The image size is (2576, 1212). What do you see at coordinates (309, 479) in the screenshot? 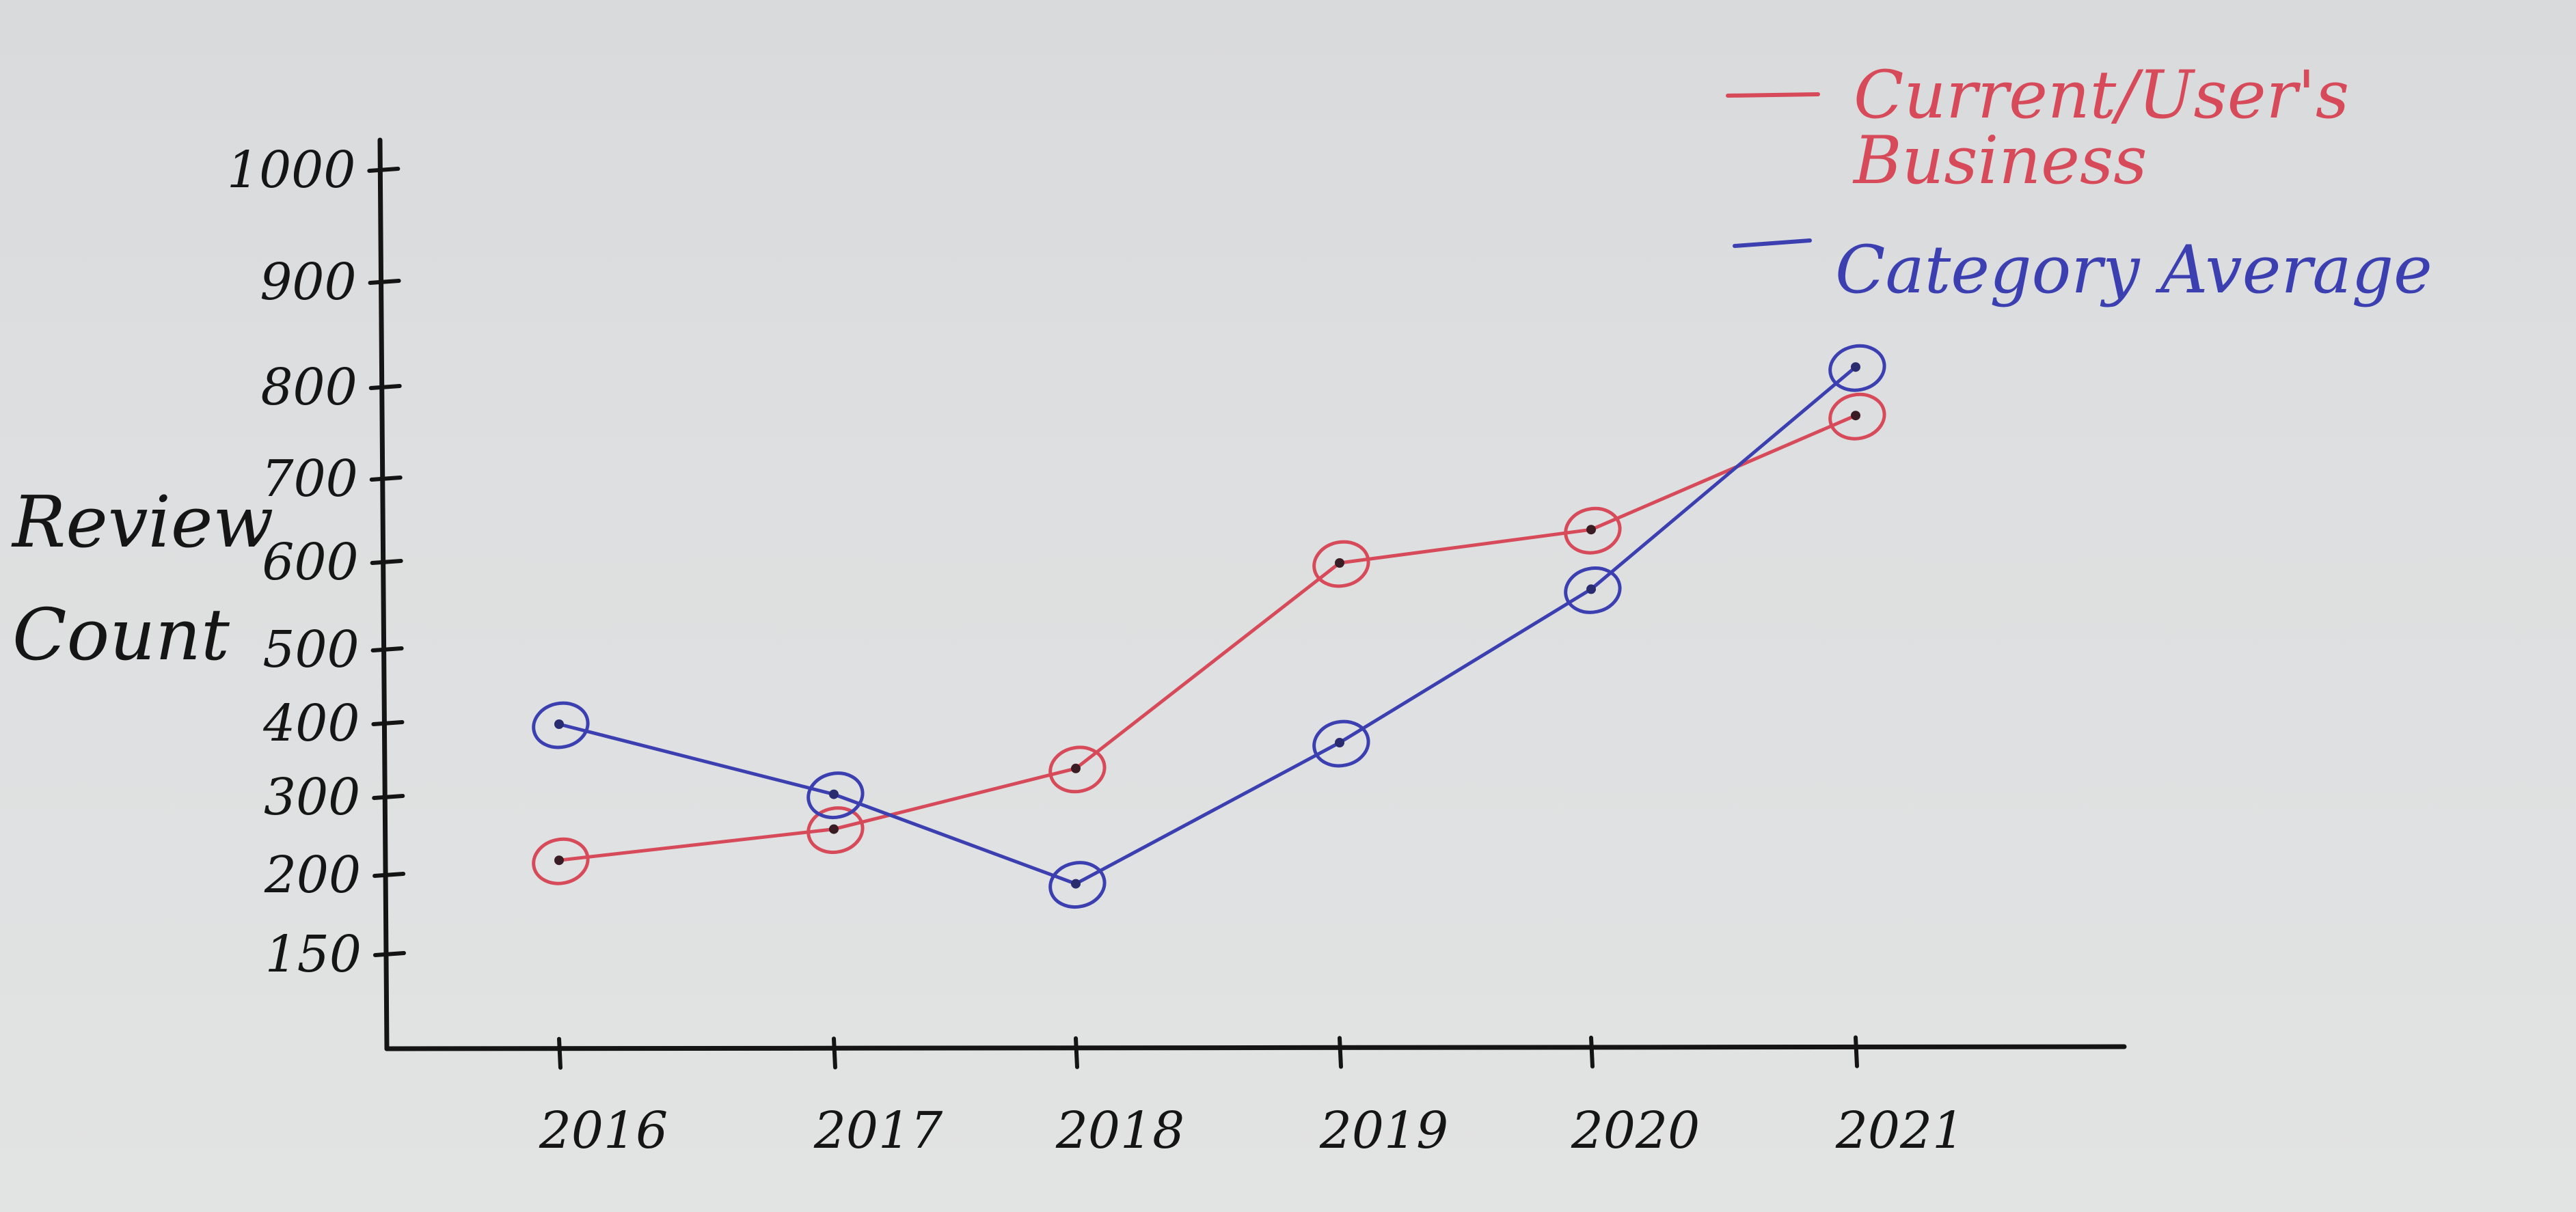
I see `y-tick-label-700: 700` at bounding box center [309, 479].